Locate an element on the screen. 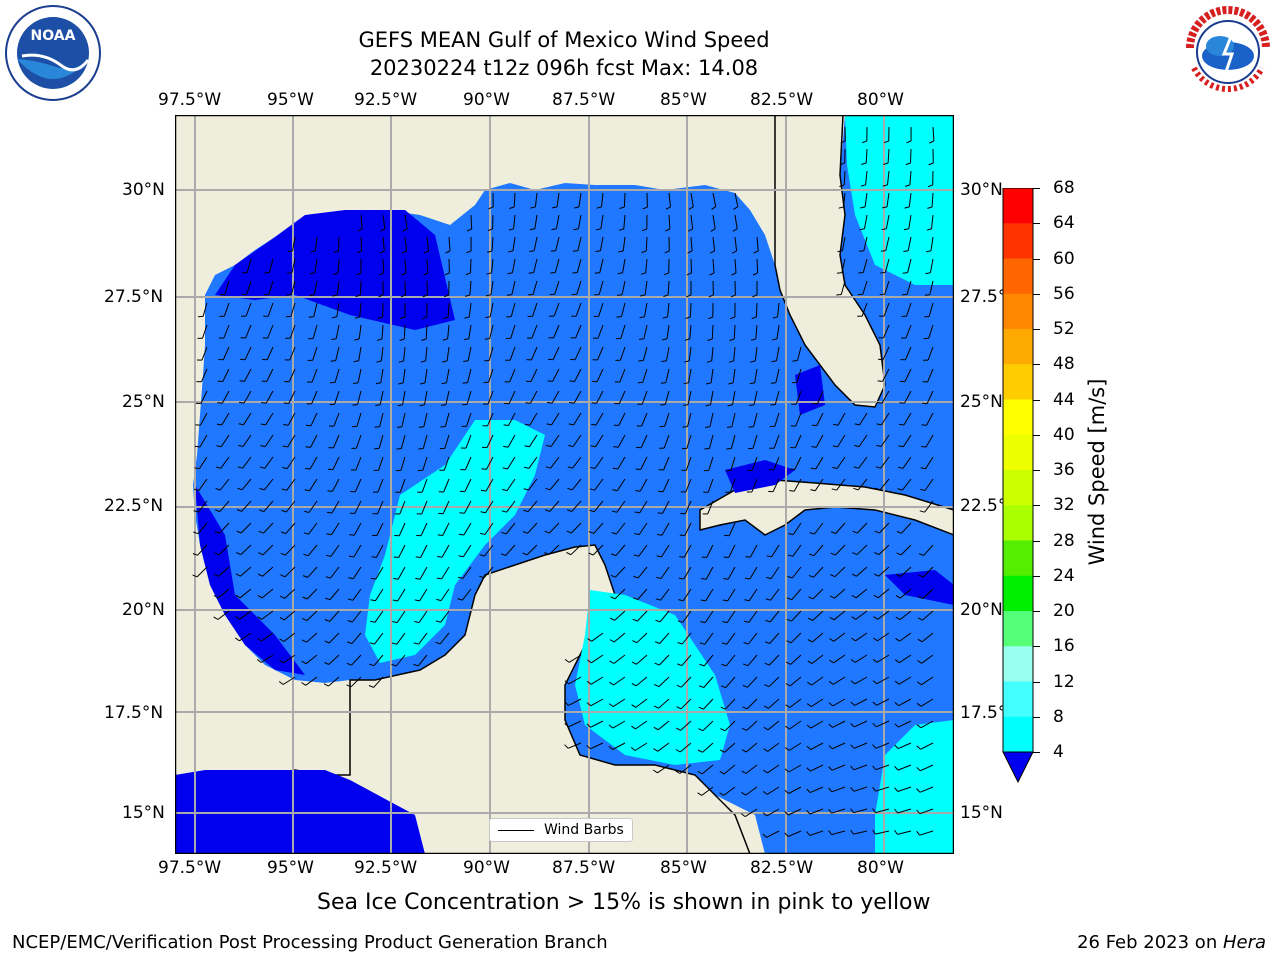  colorbar-tick-label: 68 is located at coordinates (1064, 188).